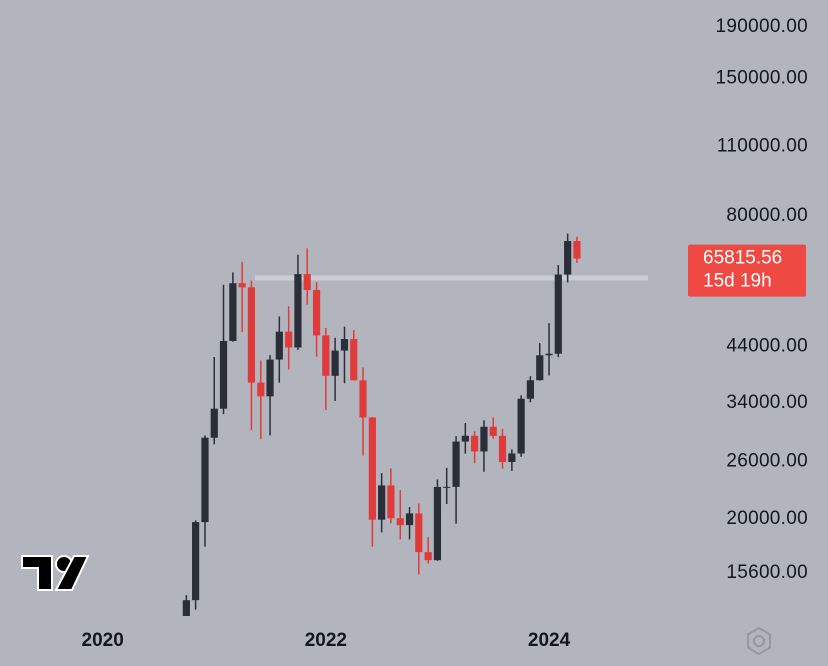 The height and width of the screenshot is (666, 828). I want to click on y-tick-label: 80000.00, so click(767, 215).